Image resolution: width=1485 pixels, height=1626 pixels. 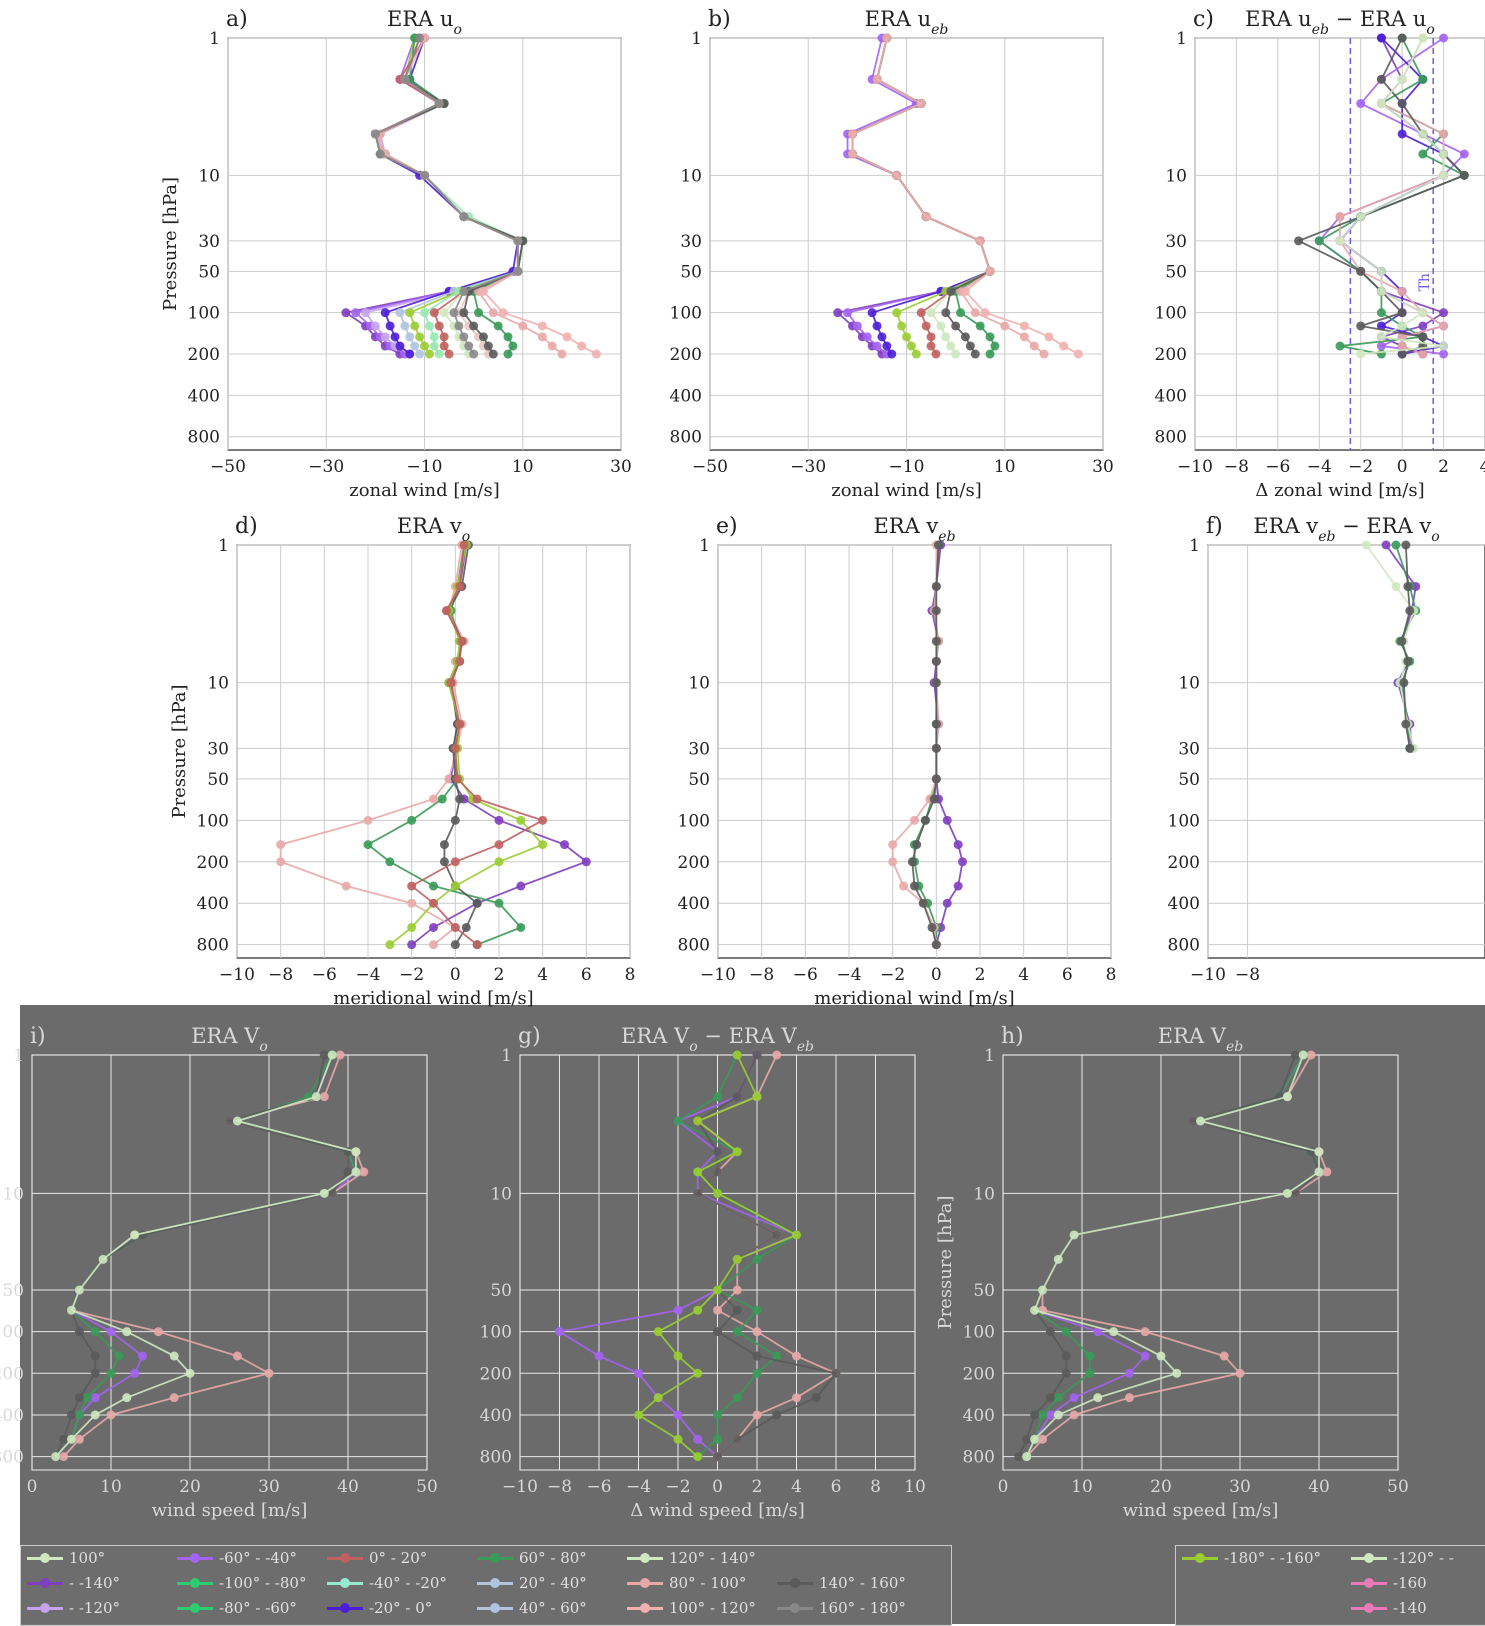 What do you see at coordinates (1003, 1487) in the screenshot?
I see `x-tick-label: 0` at bounding box center [1003, 1487].